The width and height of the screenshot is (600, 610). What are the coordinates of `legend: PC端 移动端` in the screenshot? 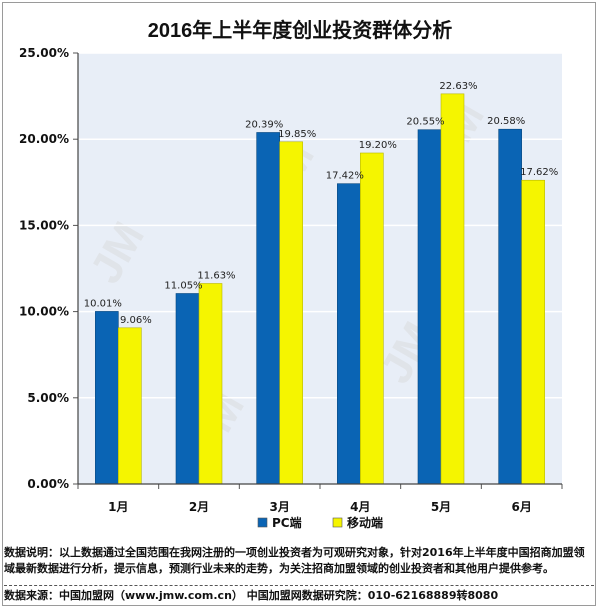 It's located at (320, 522).